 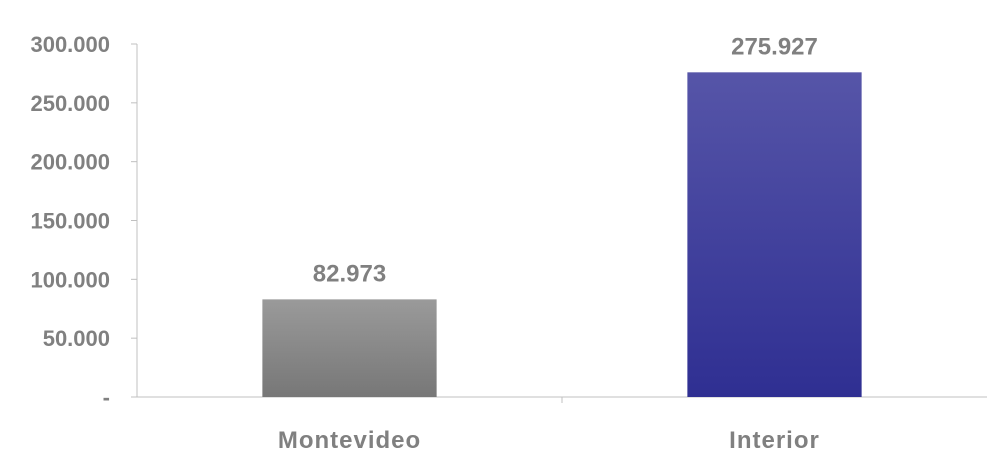 What do you see at coordinates (774, 46) in the screenshot?
I see `data-label: 275.927` at bounding box center [774, 46].